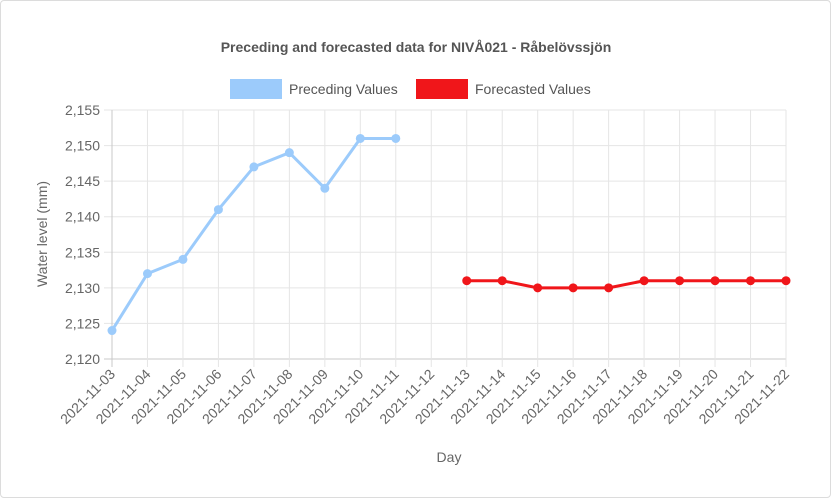 The height and width of the screenshot is (499, 831). I want to click on legend: Preceding Values Forecasted Values, so click(410, 89).